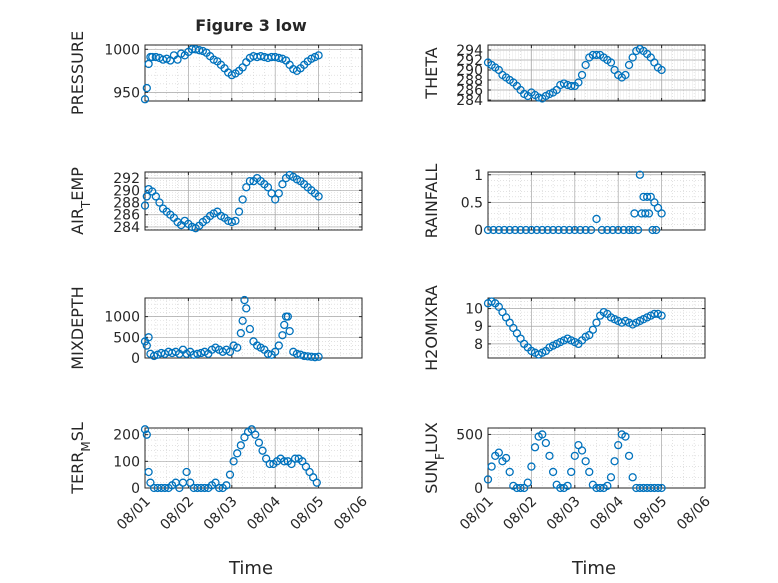 This screenshot has height=583, width=778. I want to click on y-tick-label: 286, so click(469, 91).